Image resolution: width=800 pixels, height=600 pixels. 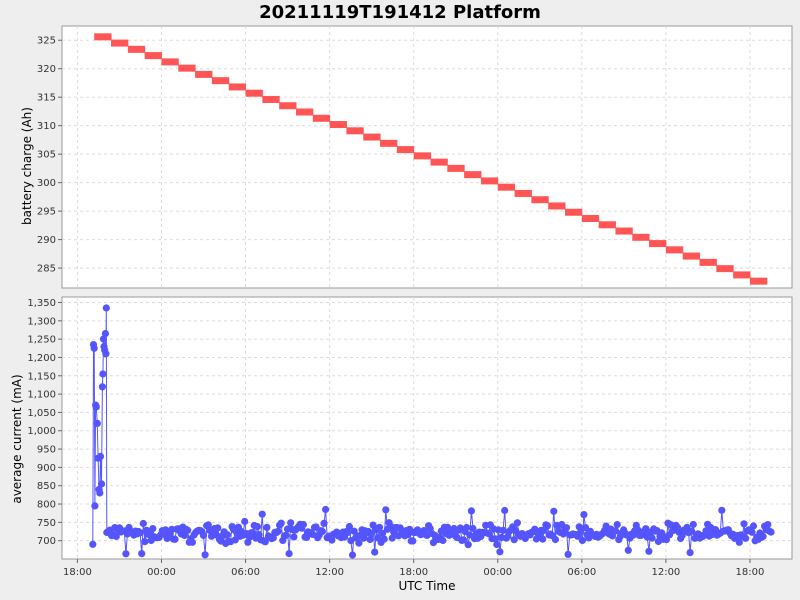 I want to click on x-axis-label: UTC Time, so click(x=427, y=586).